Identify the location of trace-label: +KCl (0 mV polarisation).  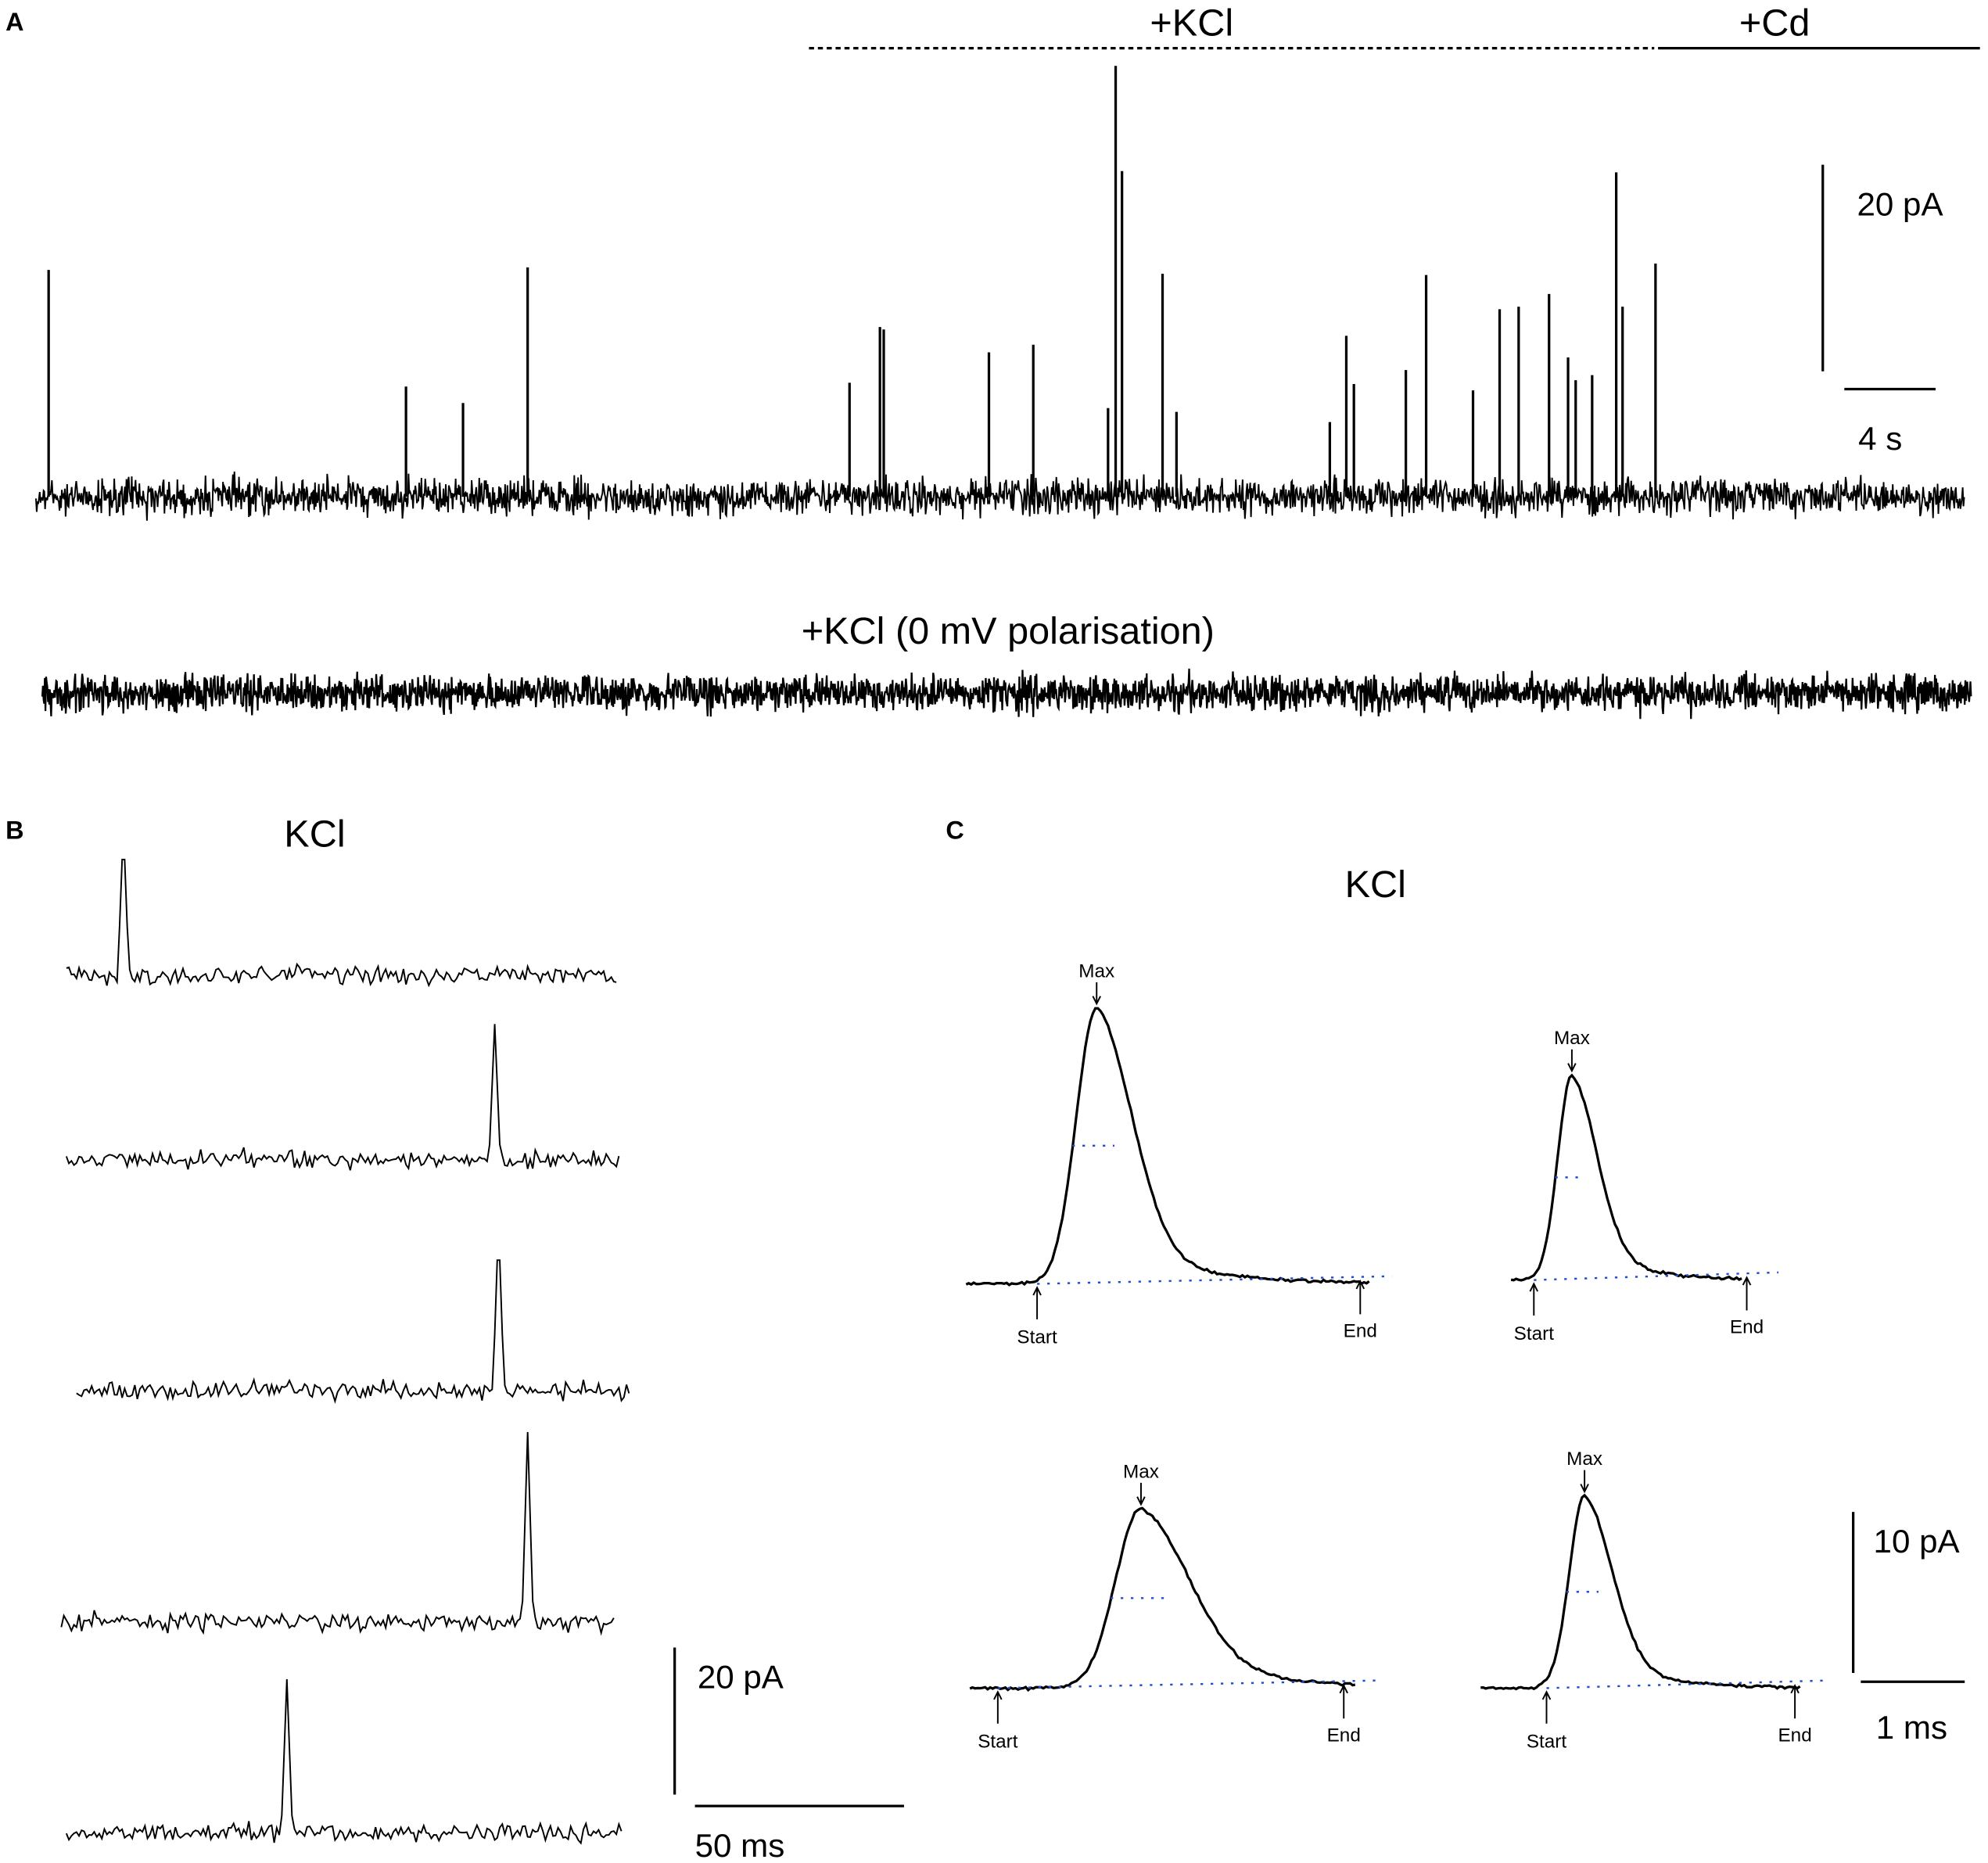
(1009, 631).